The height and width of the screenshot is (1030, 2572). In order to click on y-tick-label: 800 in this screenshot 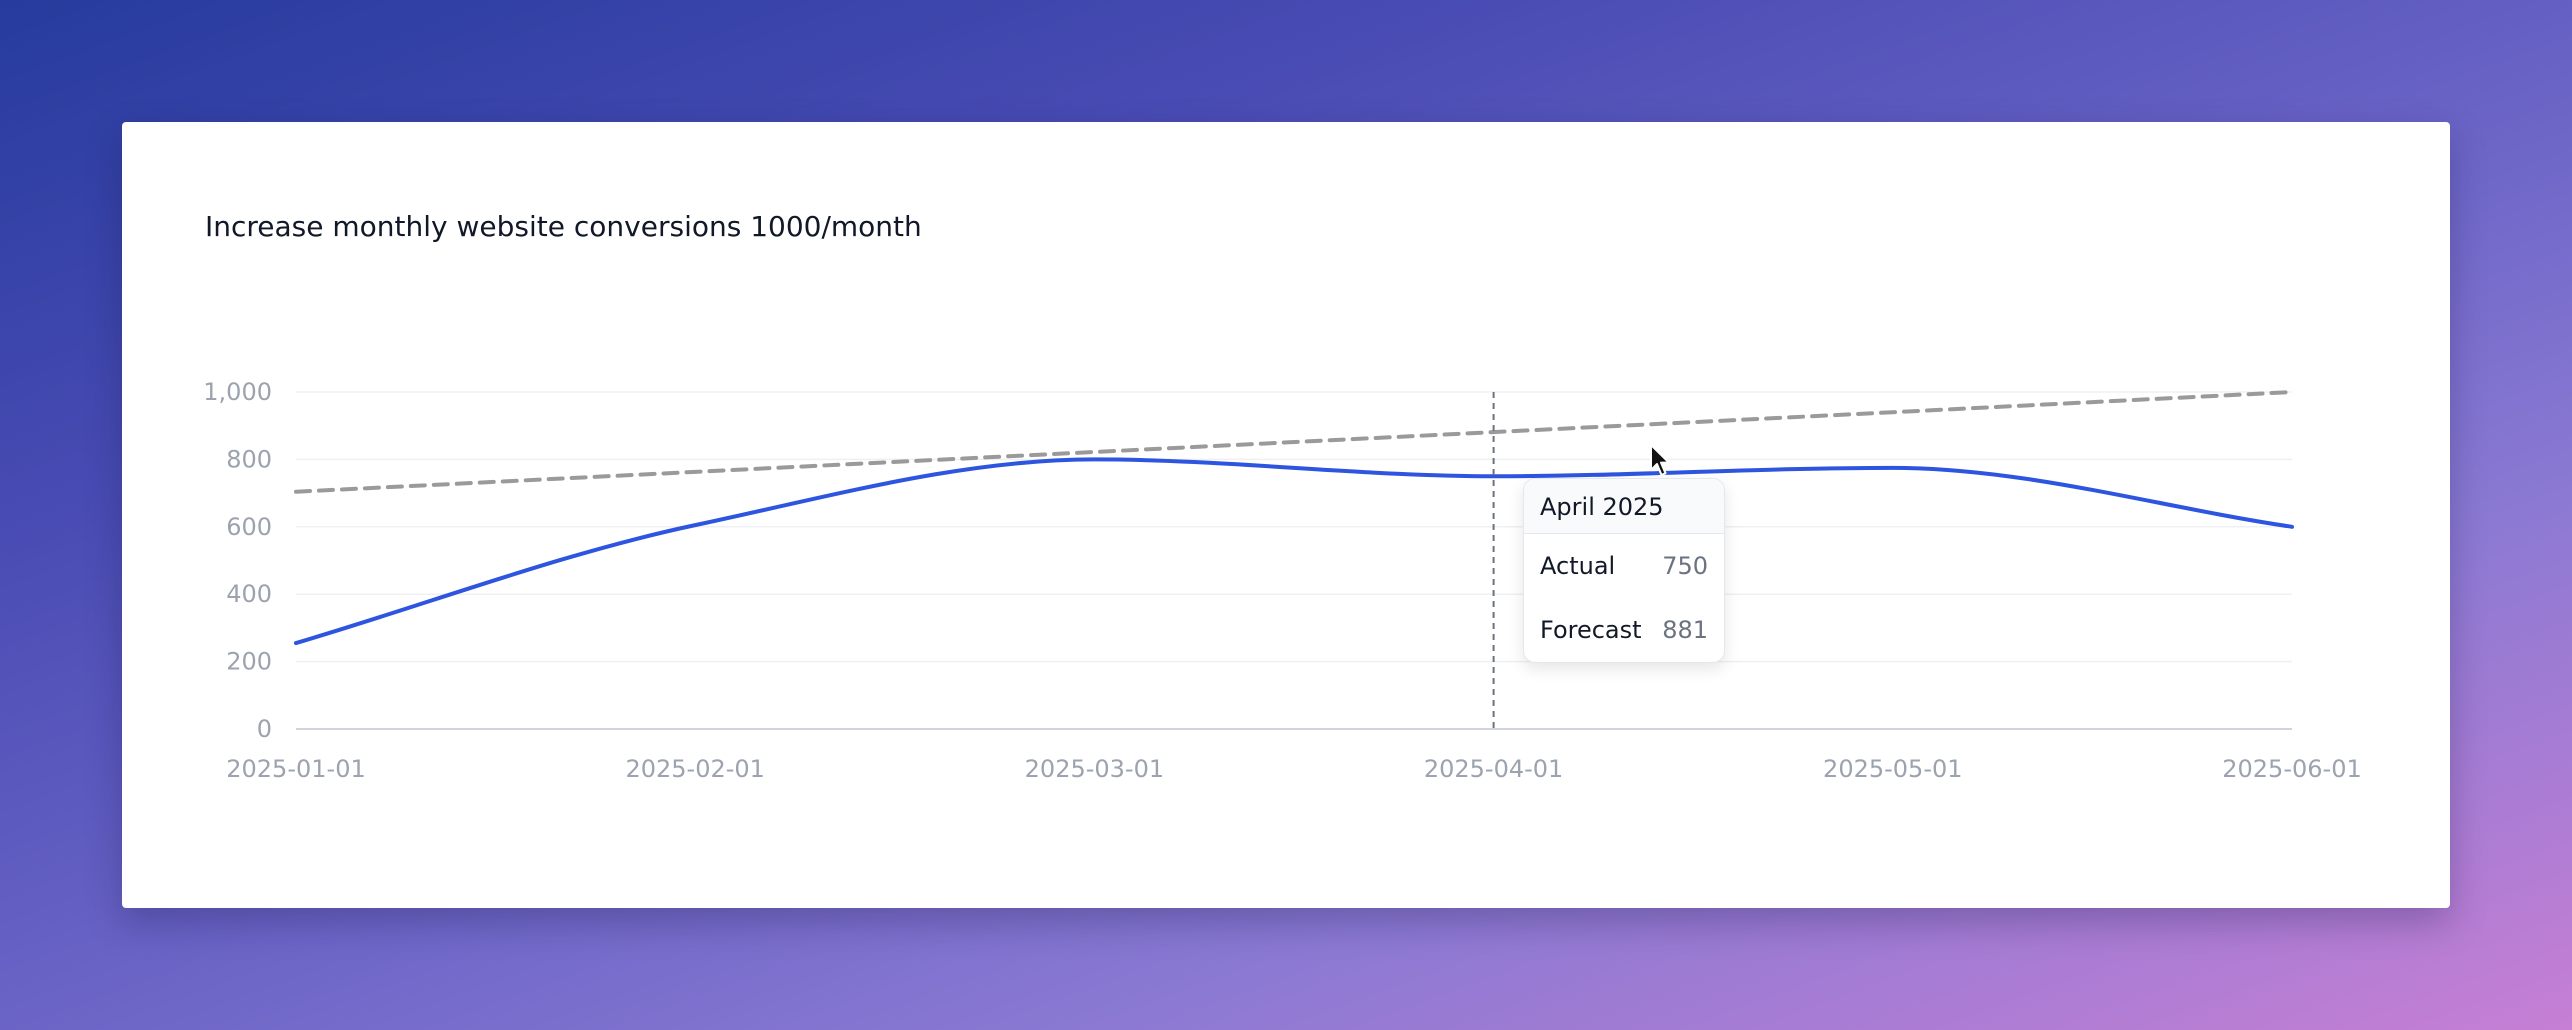, I will do `click(249, 459)`.